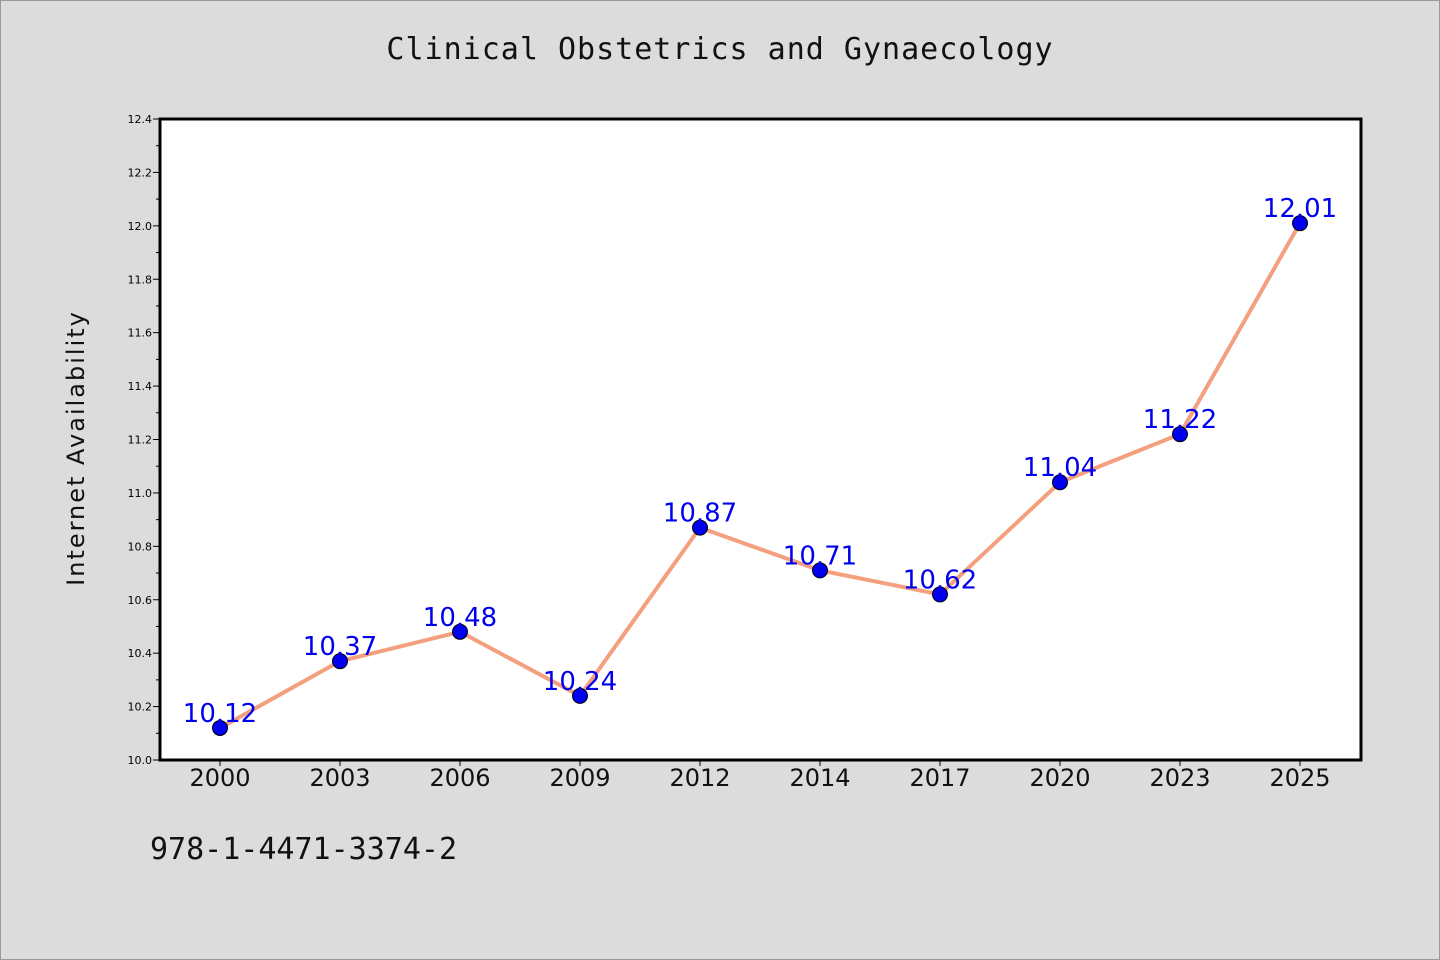  Describe the element at coordinates (459, 778) in the screenshot. I see `x-tick-label: 2006` at that location.